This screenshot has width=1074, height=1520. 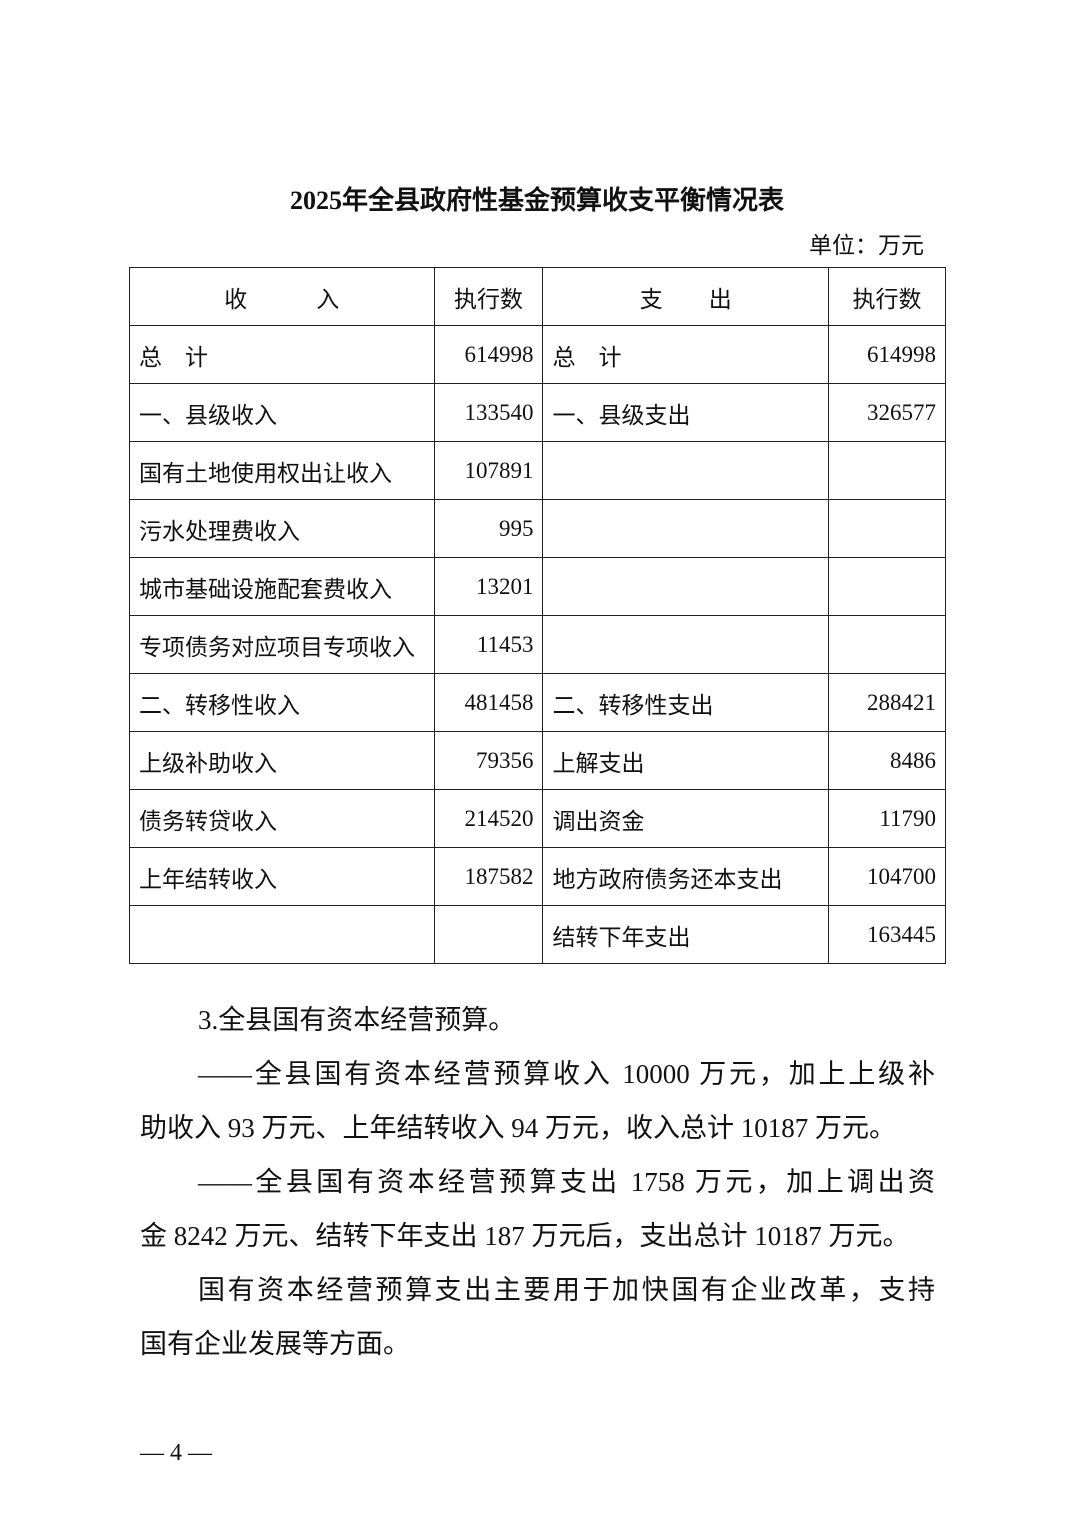 I want to click on income-item: 一、县级收入, so click(x=282, y=412).